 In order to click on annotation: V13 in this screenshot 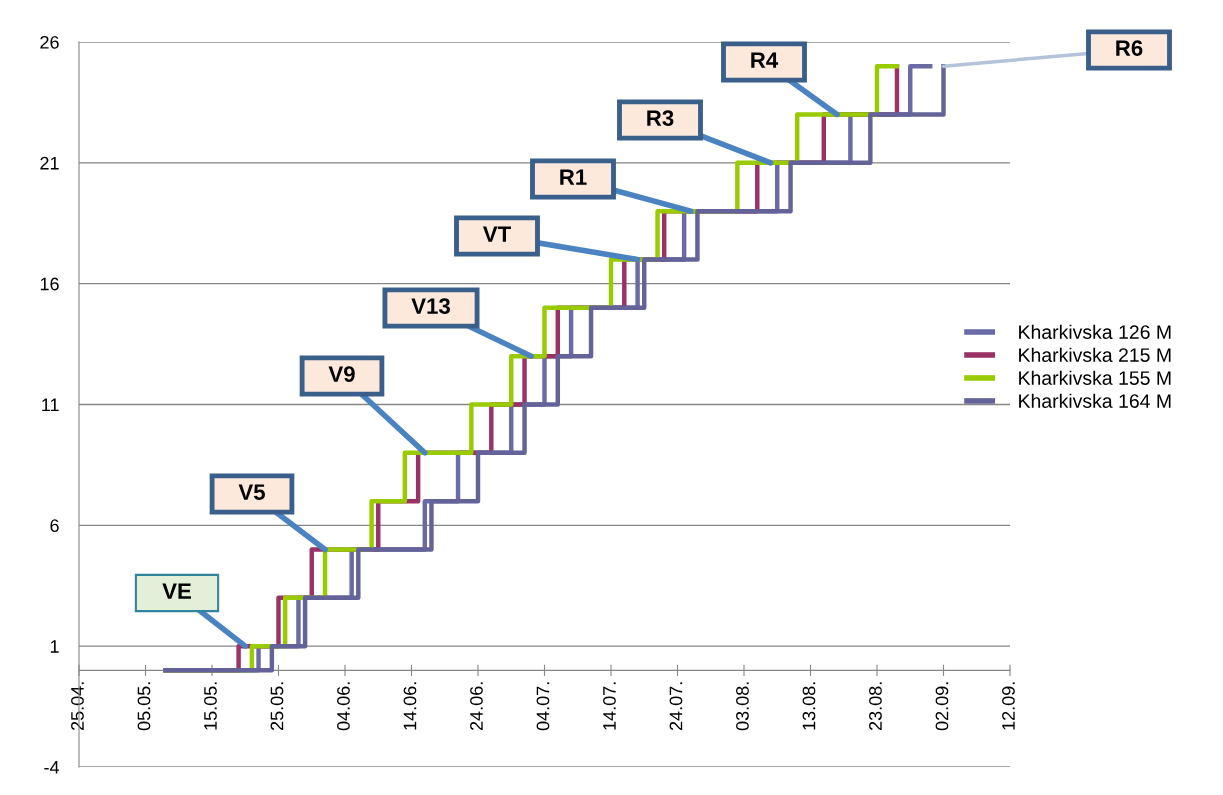, I will do `click(430, 306)`.